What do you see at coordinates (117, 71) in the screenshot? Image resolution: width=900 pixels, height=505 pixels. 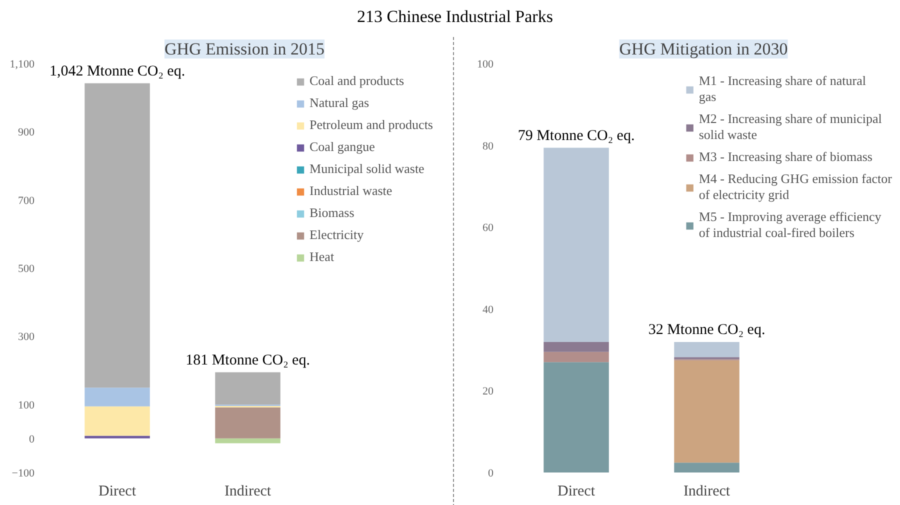 I see `total-label: 1,042 Mtonne CO₂ eq.` at bounding box center [117, 71].